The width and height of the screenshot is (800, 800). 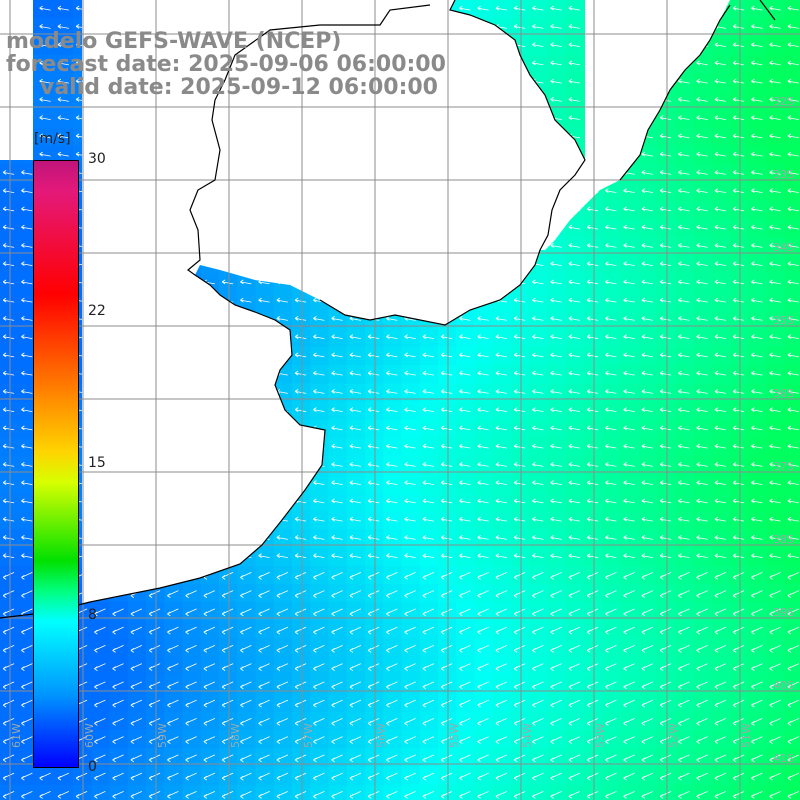 What do you see at coordinates (783, 466) in the screenshot?
I see `lat-label: 37S` at bounding box center [783, 466].